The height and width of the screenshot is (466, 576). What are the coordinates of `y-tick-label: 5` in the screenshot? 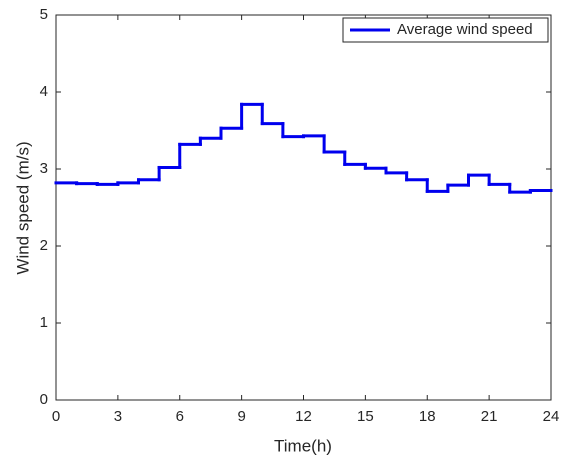 It's located at (44, 14).